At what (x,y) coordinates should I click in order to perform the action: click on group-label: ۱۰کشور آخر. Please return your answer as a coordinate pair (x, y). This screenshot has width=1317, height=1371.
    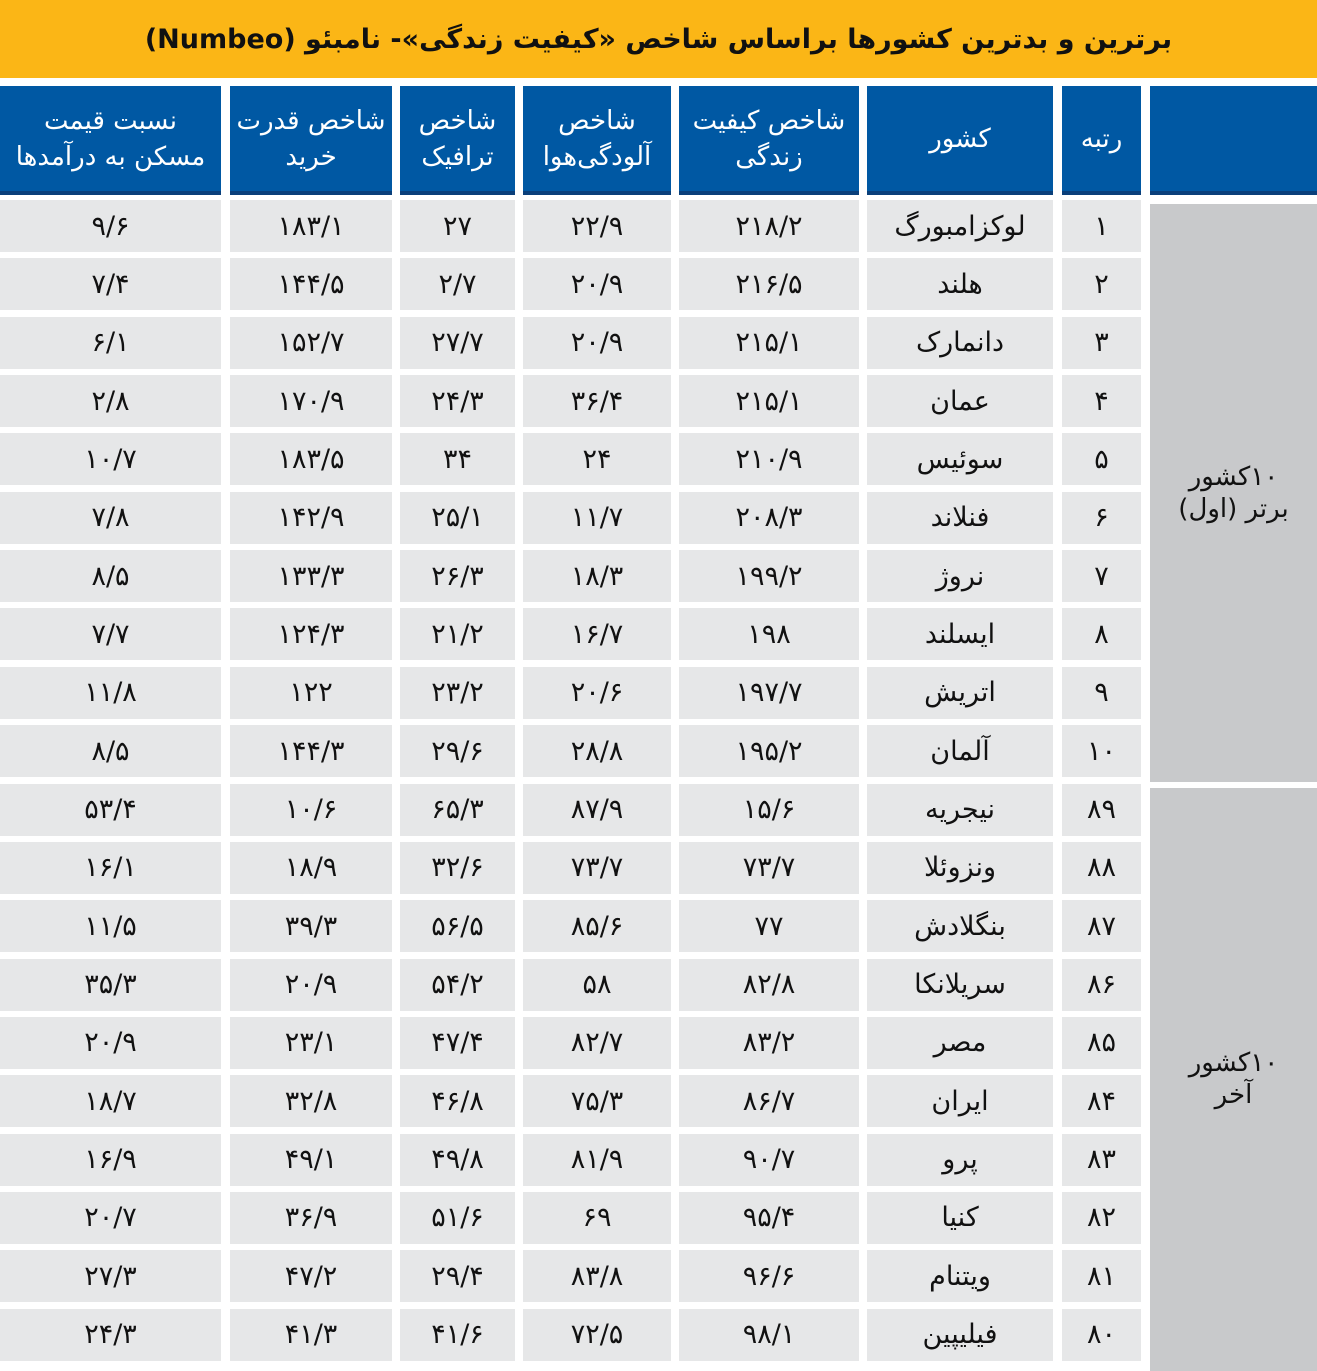
    Looking at the image, I should click on (1233, 1079).